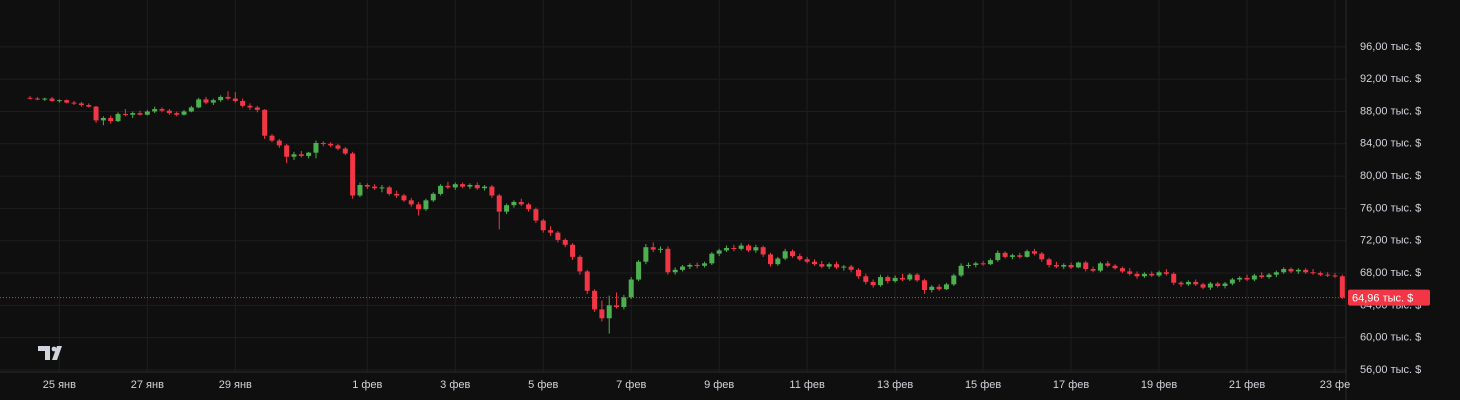 The image size is (1460, 400). Describe the element at coordinates (1390, 79) in the screenshot. I see `y-tick-label: 92,00 тыс. $` at that location.